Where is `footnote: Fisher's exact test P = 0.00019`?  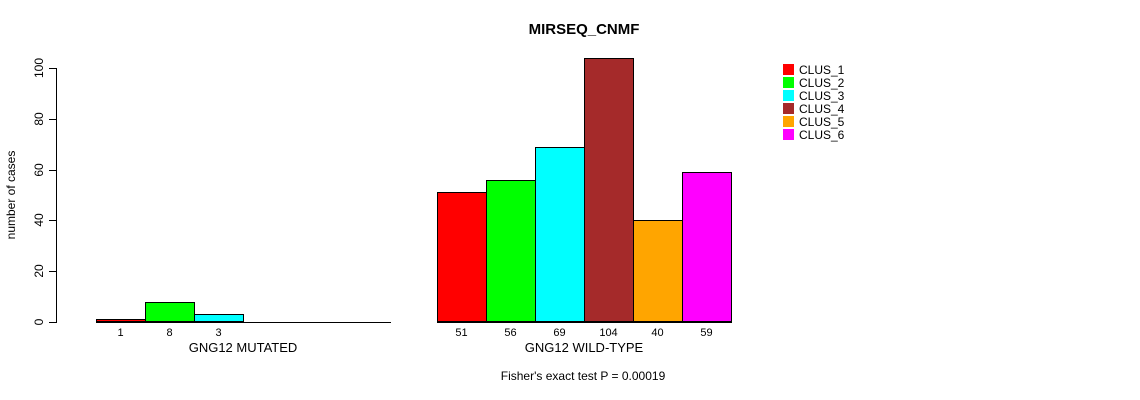
footnote: Fisher's exact test P = 0.00019 is located at coordinates (583, 376).